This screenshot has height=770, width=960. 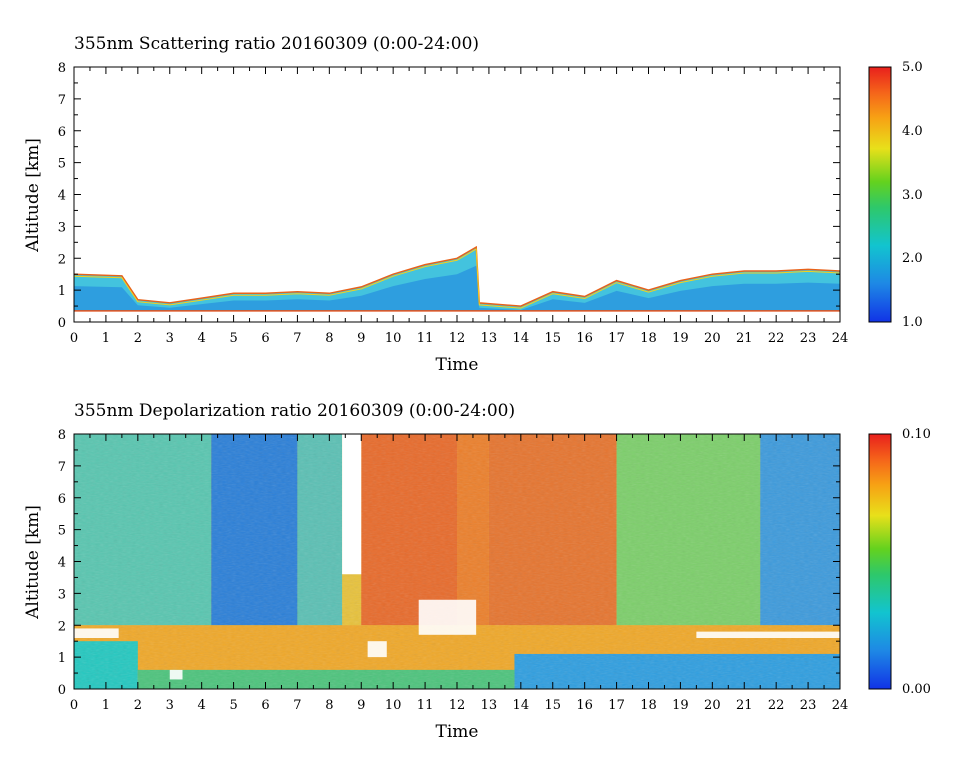 What do you see at coordinates (912, 195) in the screenshot?
I see `colorbar-label: 3.0` at bounding box center [912, 195].